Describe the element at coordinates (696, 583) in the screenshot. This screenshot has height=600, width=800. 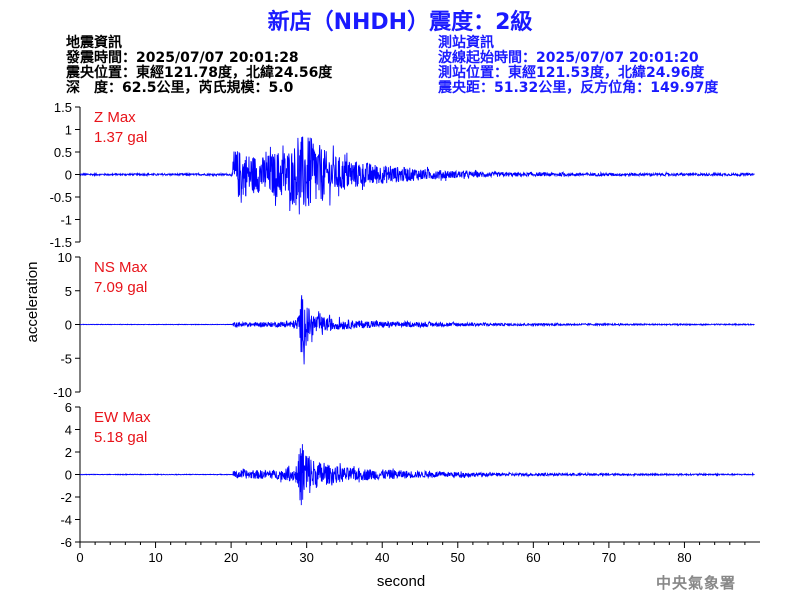
I see `agency-footer: 中央氣象署` at that location.